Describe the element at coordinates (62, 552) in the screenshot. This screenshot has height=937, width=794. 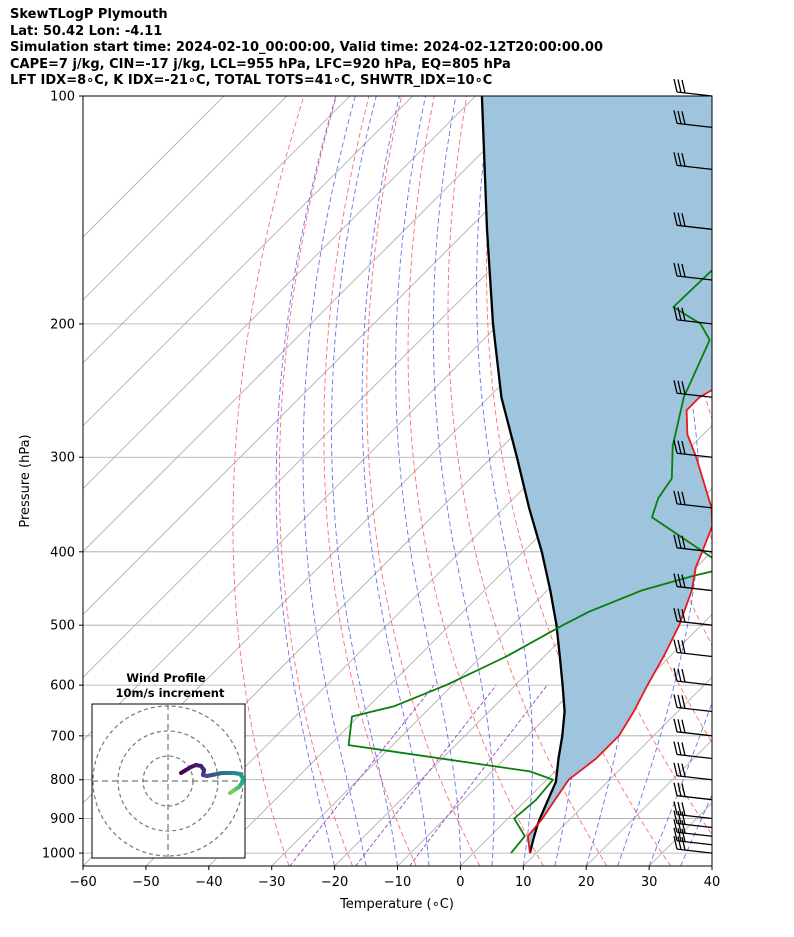
I see `y-tick-label: 400` at that location.